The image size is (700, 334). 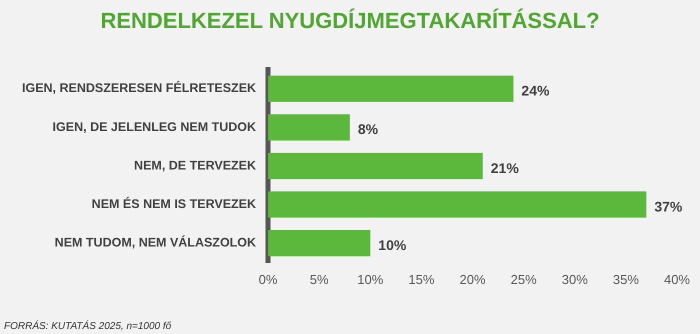 I want to click on x-tick-label: 25%, so click(x=524, y=279).